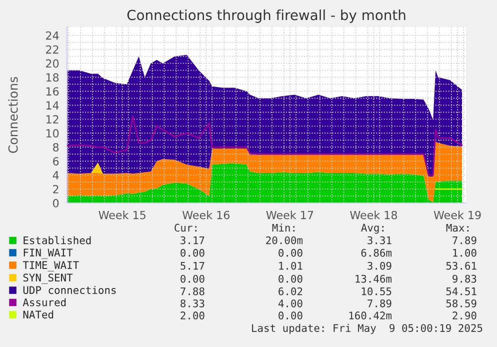  I want to click on text: 160.42m, so click(370, 316).